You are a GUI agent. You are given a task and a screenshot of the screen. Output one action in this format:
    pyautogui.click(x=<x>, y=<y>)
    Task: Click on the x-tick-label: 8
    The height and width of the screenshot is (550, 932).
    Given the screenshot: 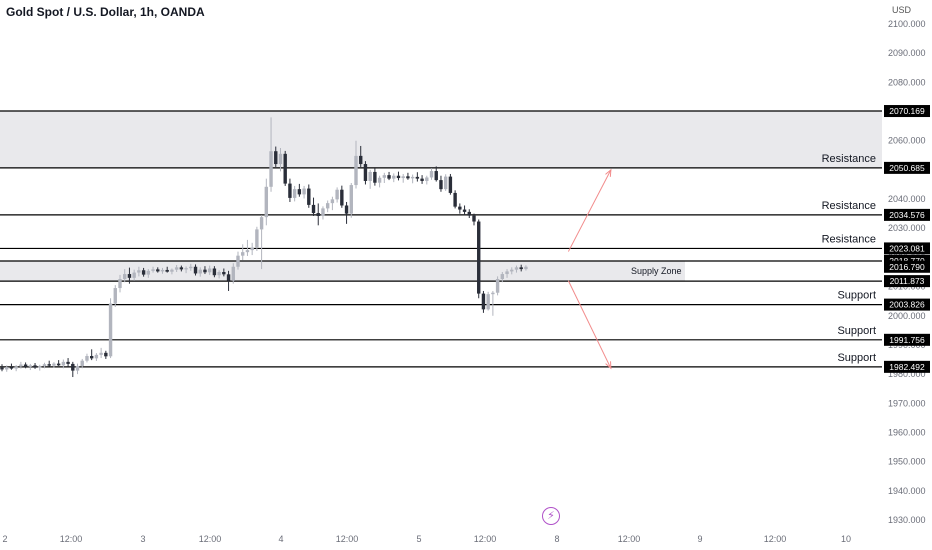 What is the action you would take?
    pyautogui.click(x=556, y=539)
    